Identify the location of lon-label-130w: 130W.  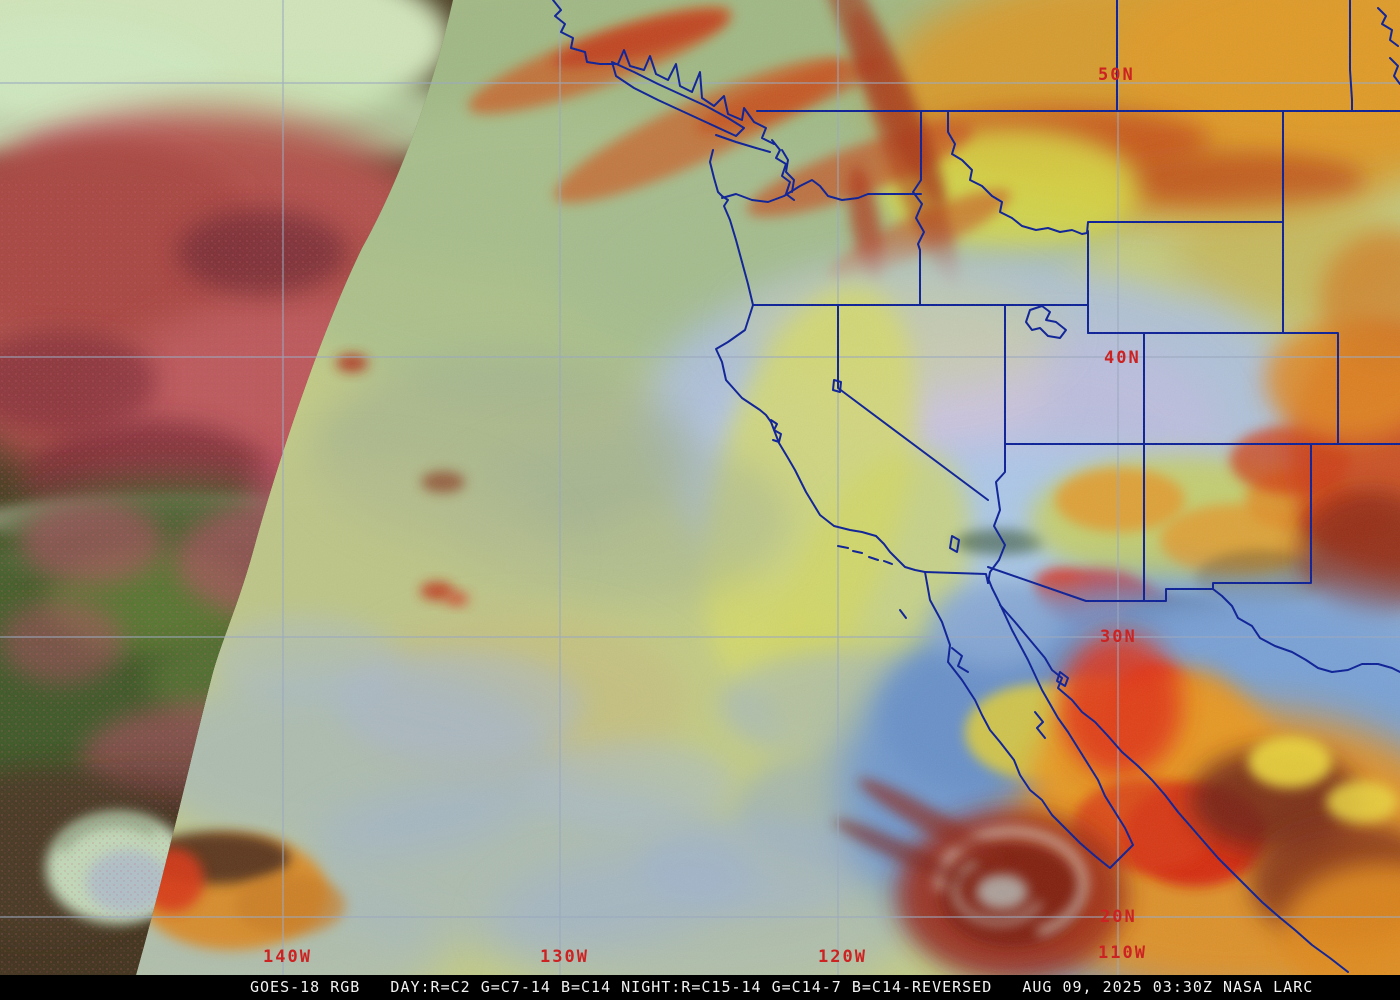
(564, 957).